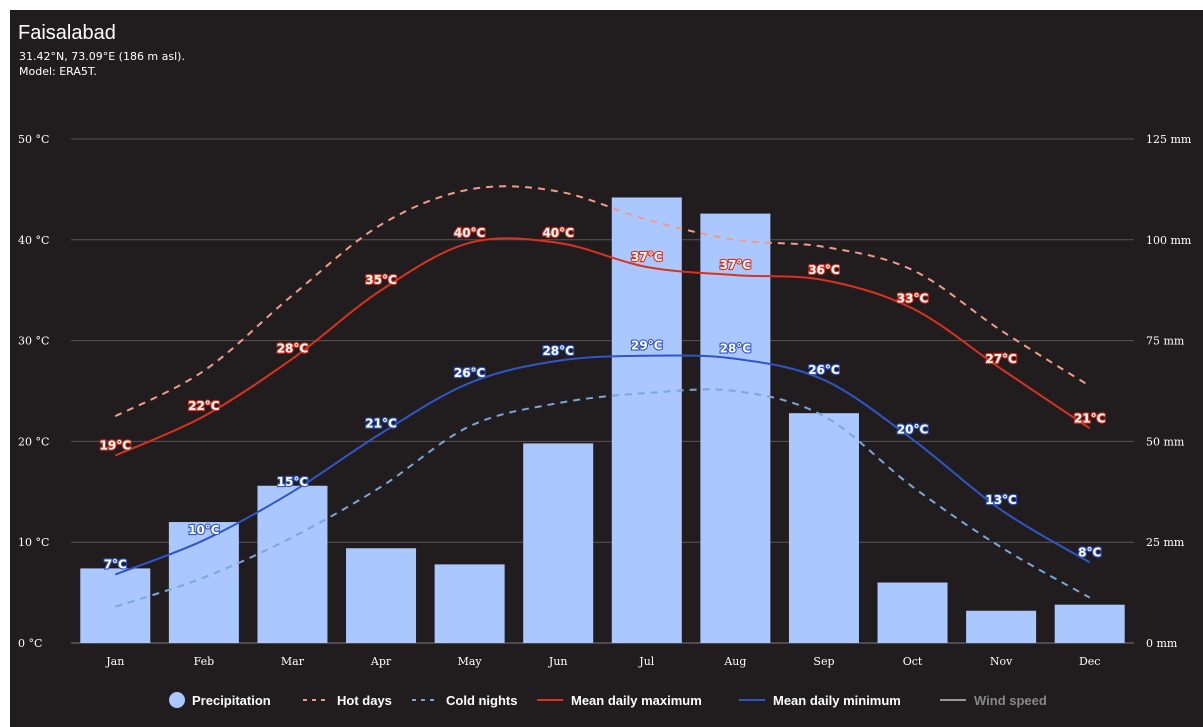 This screenshot has height=727, width=1203. Describe the element at coordinates (824, 270) in the screenshot. I see `max-data-label: 36°C` at that location.